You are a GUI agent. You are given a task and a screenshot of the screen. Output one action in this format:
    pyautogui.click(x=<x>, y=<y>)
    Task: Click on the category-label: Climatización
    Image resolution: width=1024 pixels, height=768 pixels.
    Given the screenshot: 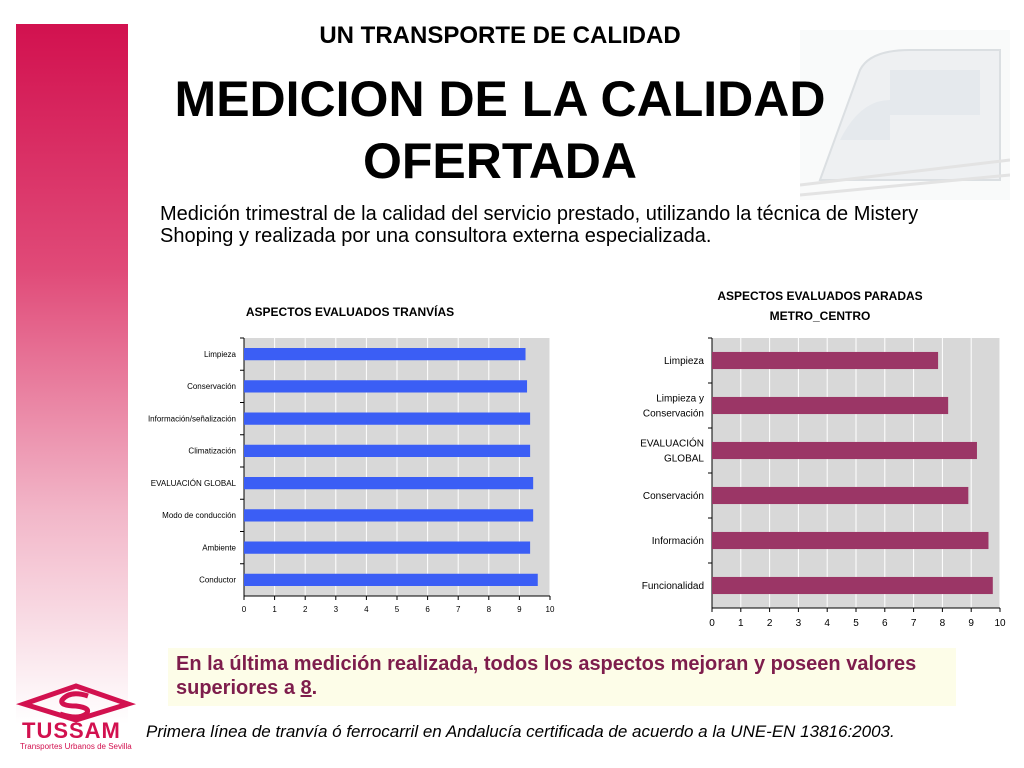 What is the action you would take?
    pyautogui.click(x=212, y=451)
    